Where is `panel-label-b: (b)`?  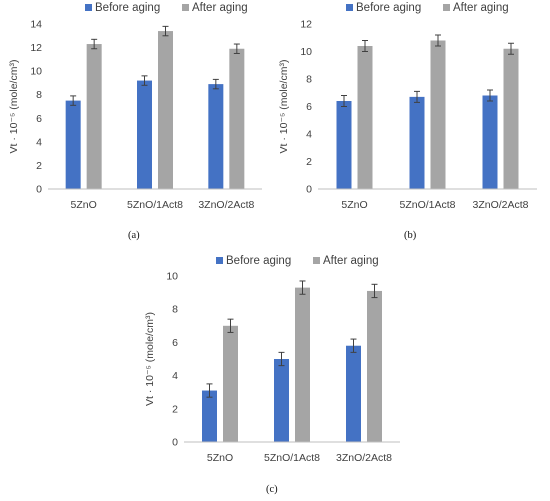
panel-label-b: (b) is located at coordinates (410, 235).